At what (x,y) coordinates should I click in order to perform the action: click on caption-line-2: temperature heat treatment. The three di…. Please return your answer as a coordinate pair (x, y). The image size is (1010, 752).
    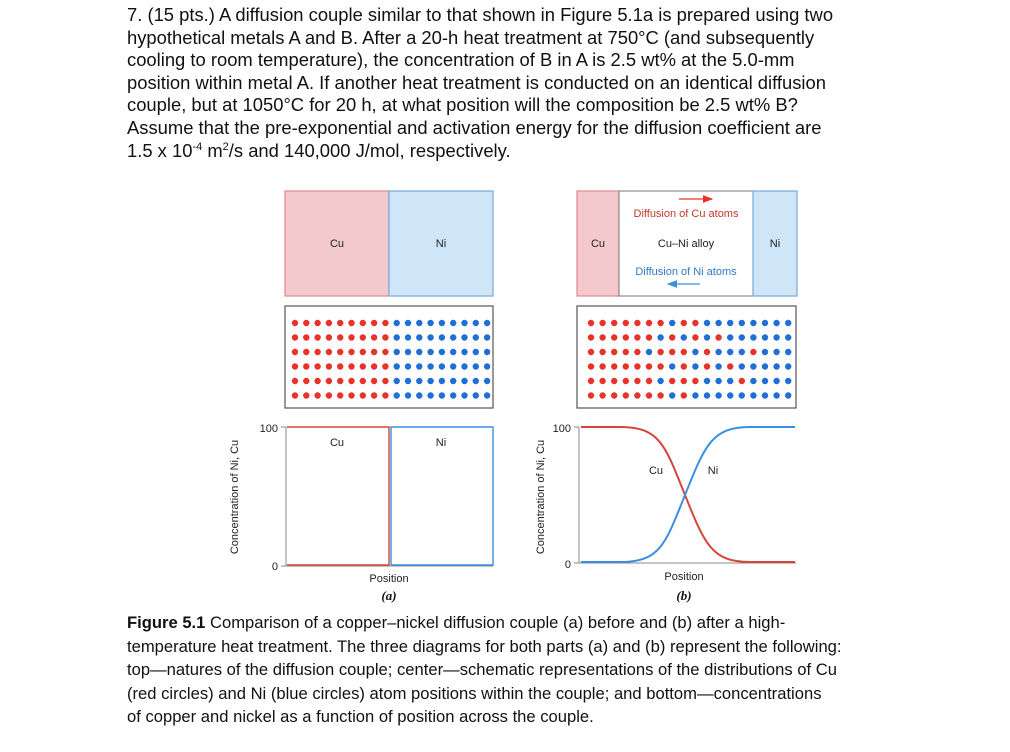
    Looking at the image, I should click on (484, 646).